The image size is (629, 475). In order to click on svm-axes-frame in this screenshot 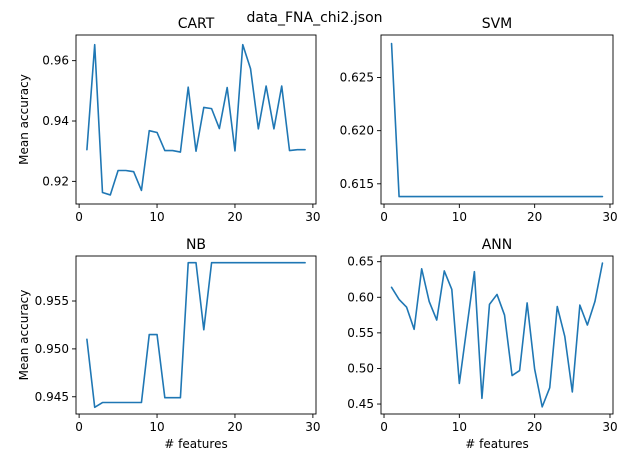, I will do `click(497, 119)`.